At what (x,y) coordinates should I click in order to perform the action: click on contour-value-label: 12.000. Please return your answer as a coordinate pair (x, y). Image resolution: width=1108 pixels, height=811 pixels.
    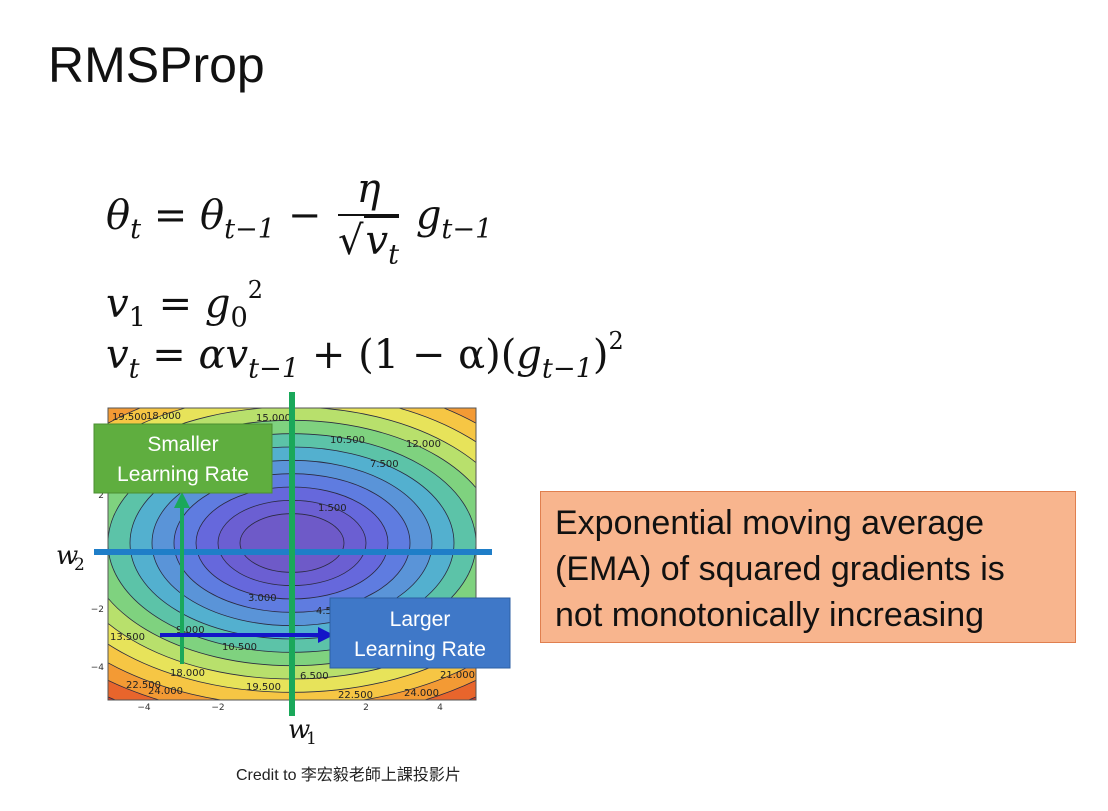
    Looking at the image, I should click on (423, 444).